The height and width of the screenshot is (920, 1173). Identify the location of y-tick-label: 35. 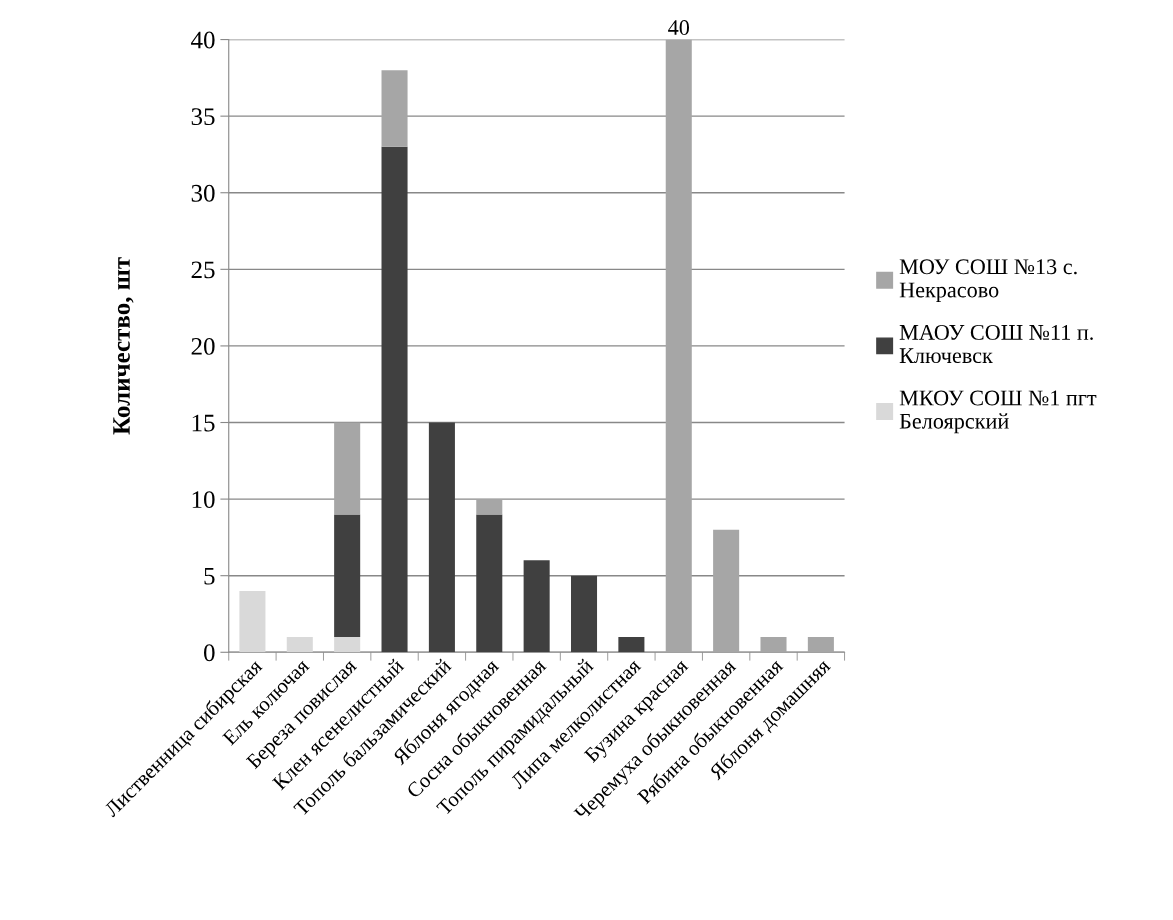
(203, 117).